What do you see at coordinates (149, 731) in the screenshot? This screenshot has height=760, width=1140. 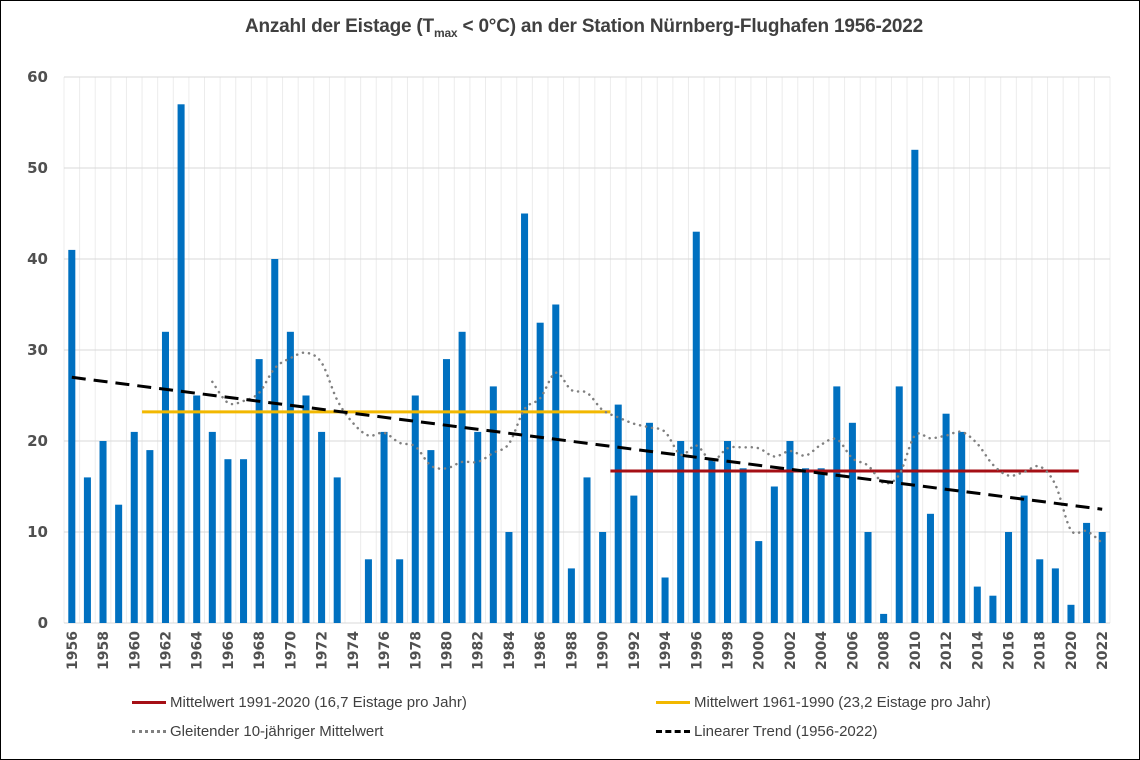 I see `legend-swatch-dotted-line` at bounding box center [149, 731].